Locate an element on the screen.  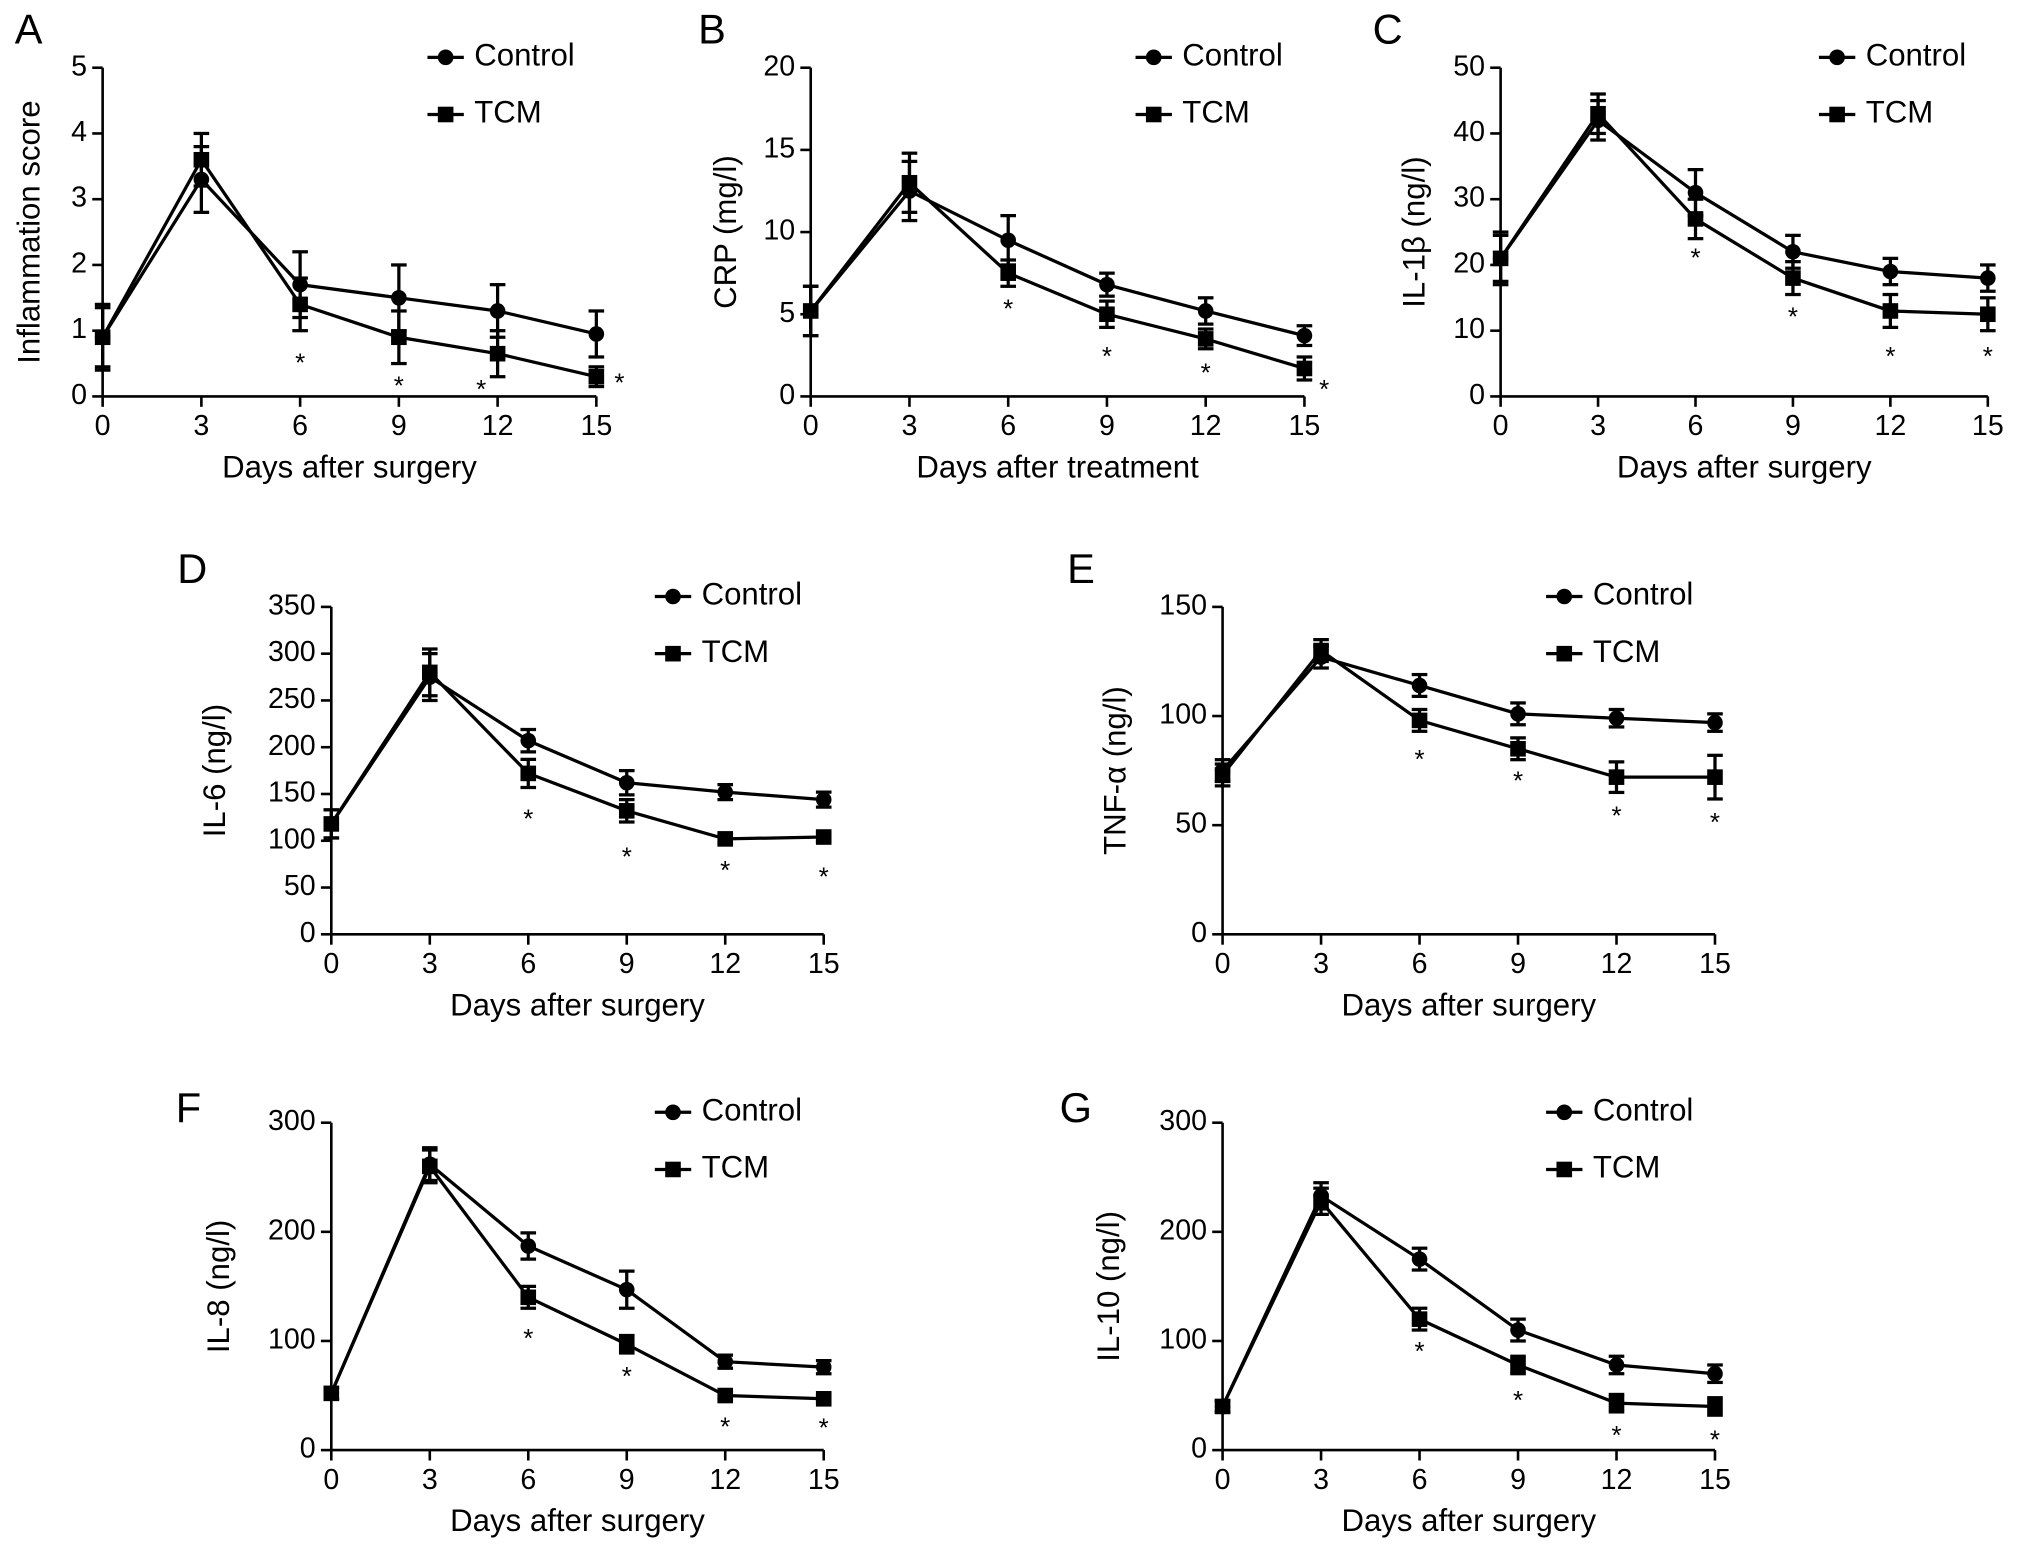
y-tick-label: 350 is located at coordinates (292, 605).